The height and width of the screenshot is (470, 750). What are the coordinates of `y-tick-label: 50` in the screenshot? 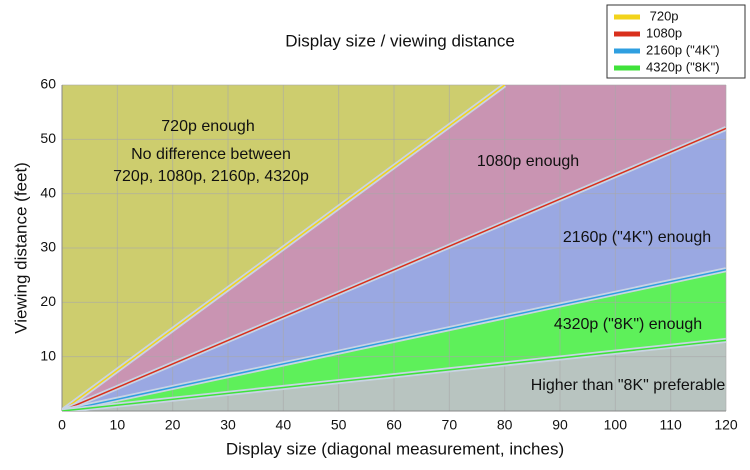 It's located at (48, 138).